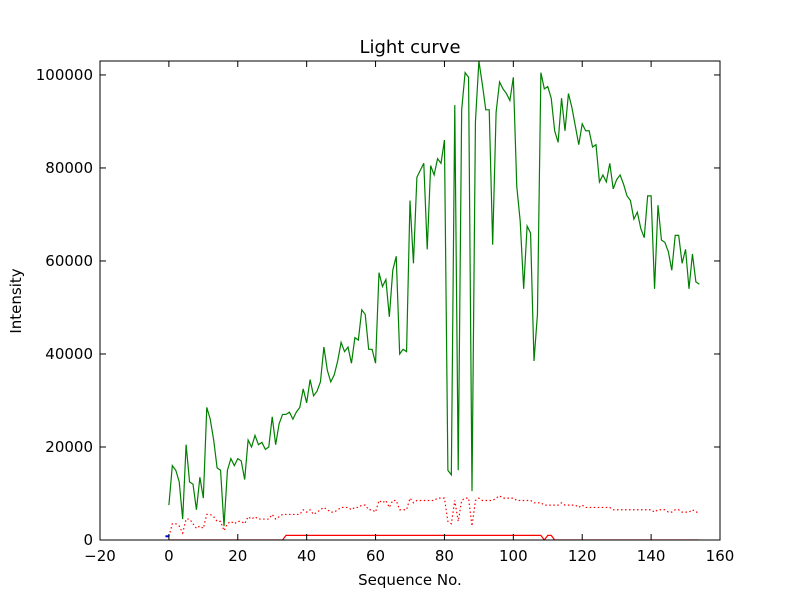 Image resolution: width=800 pixels, height=600 pixels. I want to click on y-tick-label: 40000, so click(69, 354).